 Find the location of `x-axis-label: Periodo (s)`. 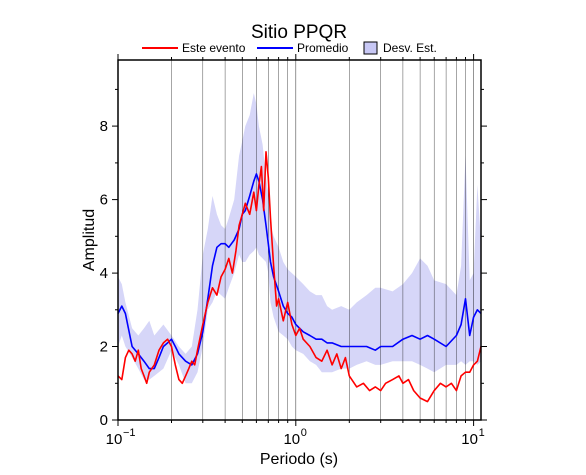

x-axis-label: Periodo (s) is located at coordinates (299, 459).